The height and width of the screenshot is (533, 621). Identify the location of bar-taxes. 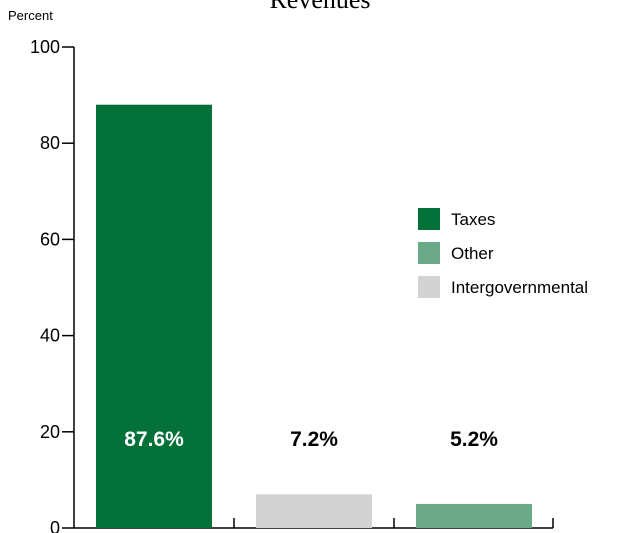
(154, 316).